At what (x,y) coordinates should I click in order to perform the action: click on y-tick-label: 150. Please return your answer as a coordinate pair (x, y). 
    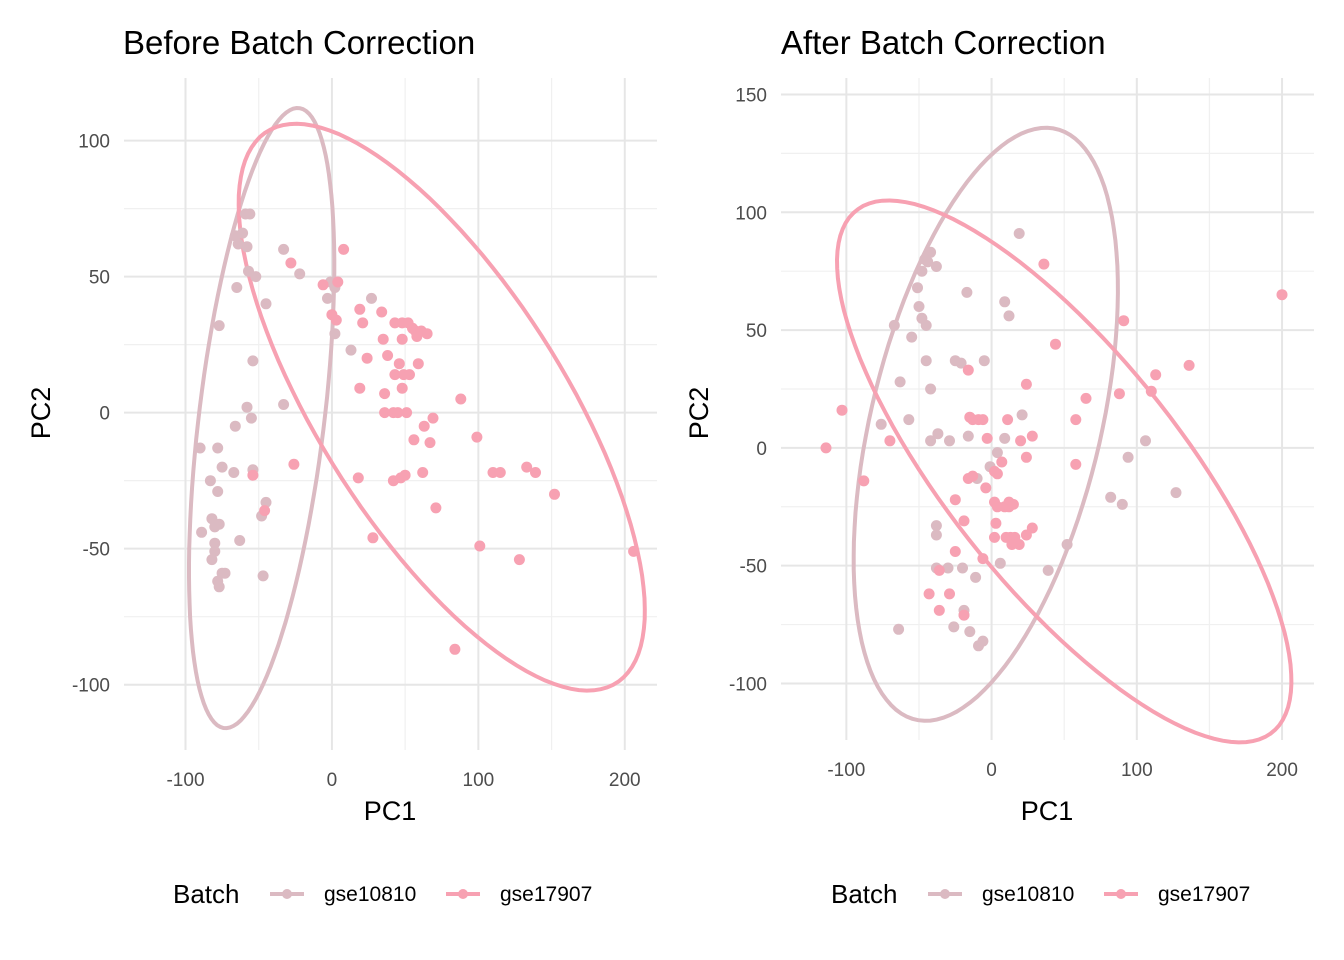
    Looking at the image, I should click on (751, 95).